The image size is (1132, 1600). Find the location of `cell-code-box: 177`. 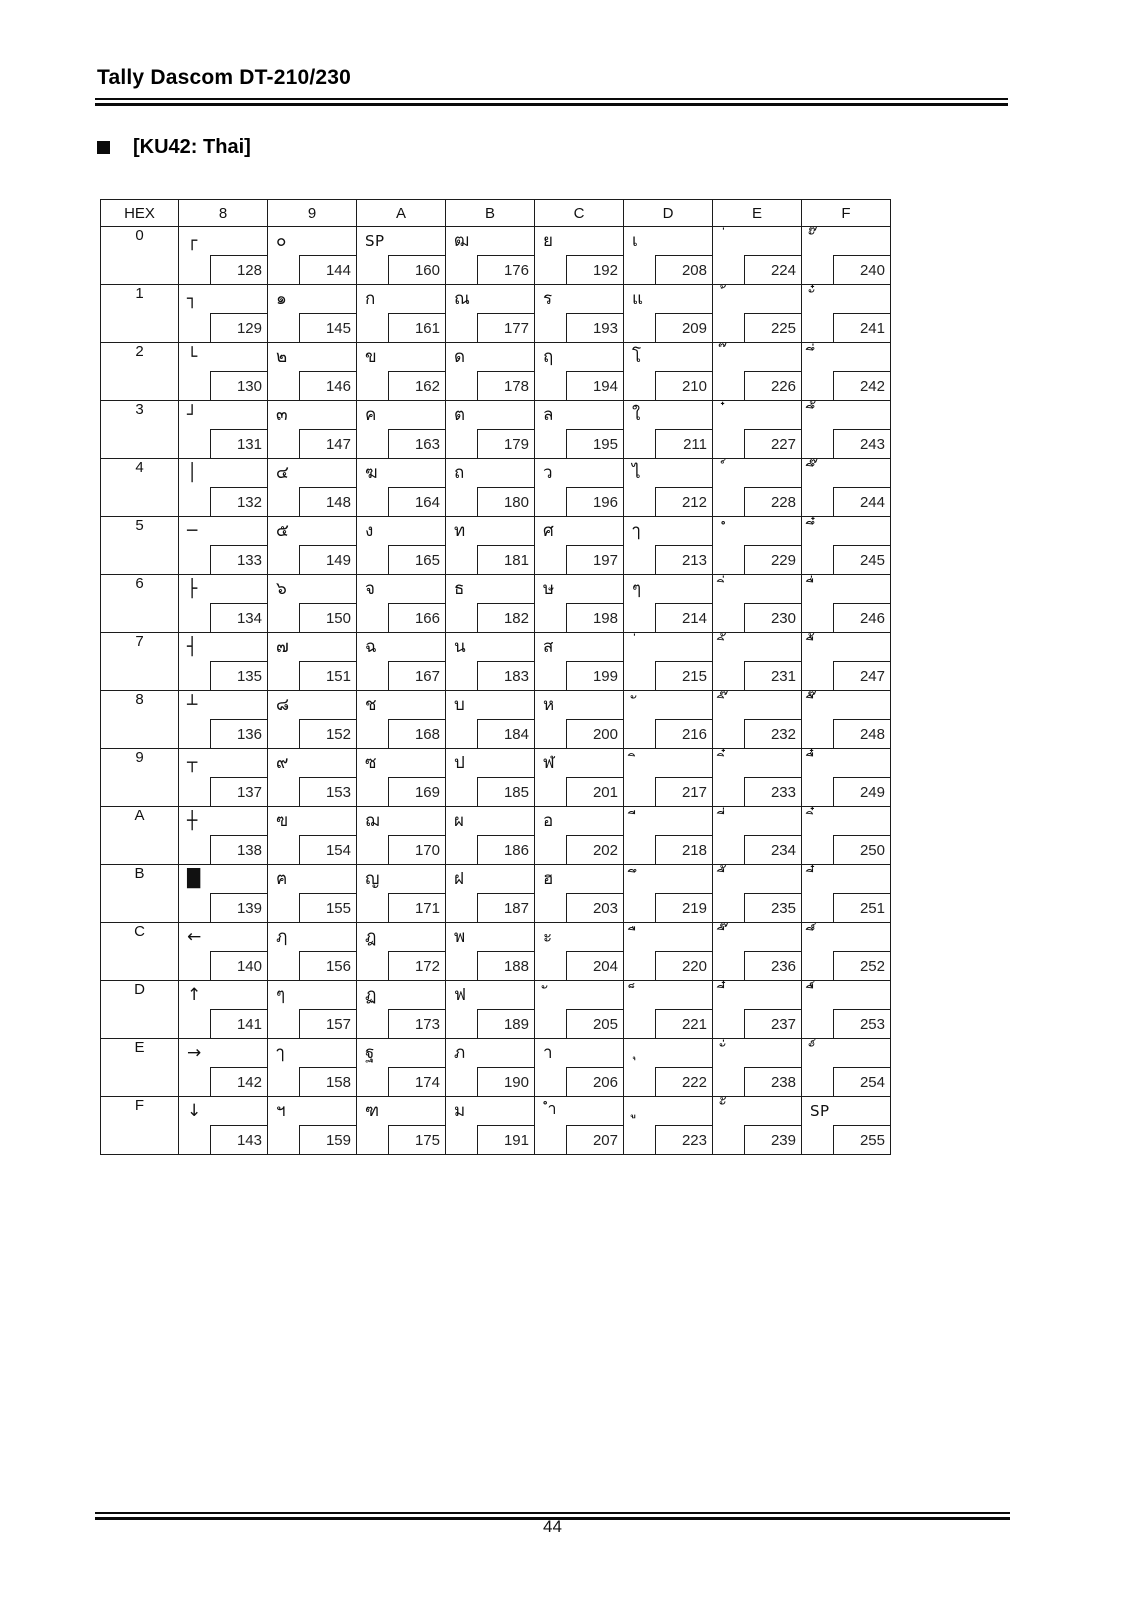

cell-code-box: 177 is located at coordinates (505, 327).